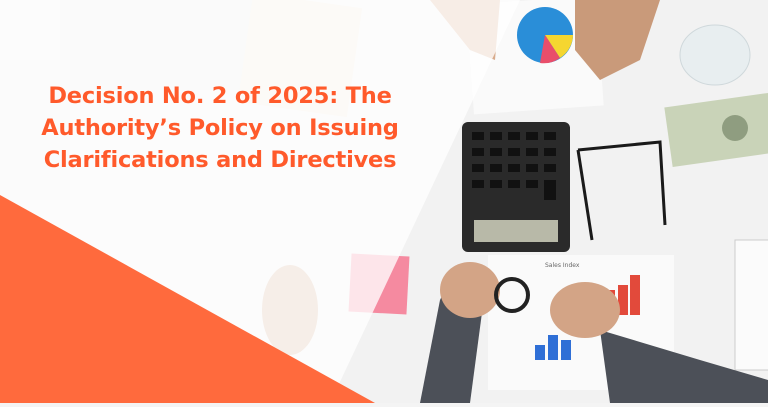 The width and height of the screenshot is (768, 407). Describe the element at coordinates (470, 290) in the screenshot. I see `left-hand` at that location.